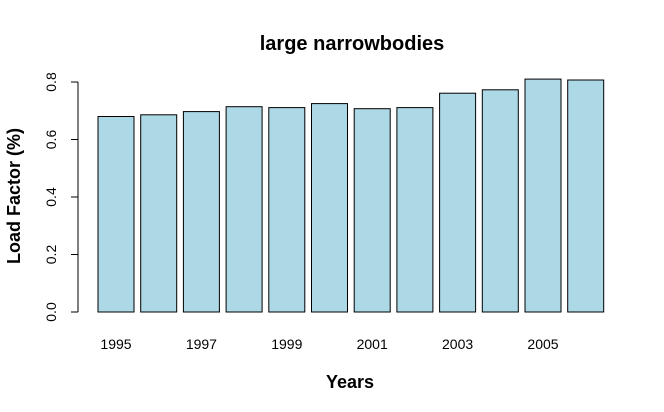 This screenshot has height=412, width=664. What do you see at coordinates (115, 344) in the screenshot?
I see `x-tick-label-1995: 1995` at bounding box center [115, 344].